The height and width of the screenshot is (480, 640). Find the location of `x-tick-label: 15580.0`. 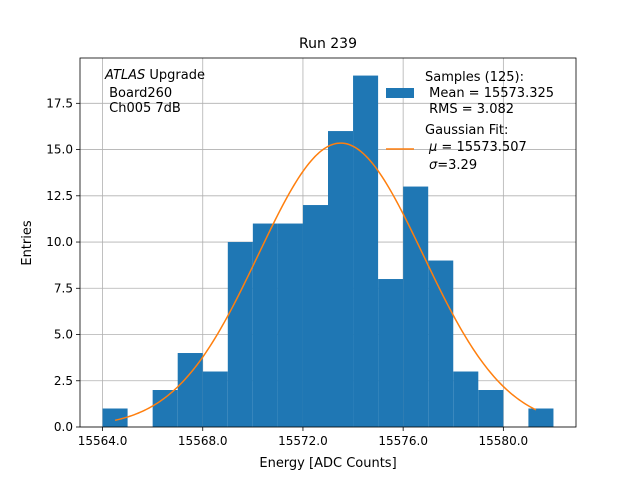

x-tick-label: 15580.0 is located at coordinates (504, 441).